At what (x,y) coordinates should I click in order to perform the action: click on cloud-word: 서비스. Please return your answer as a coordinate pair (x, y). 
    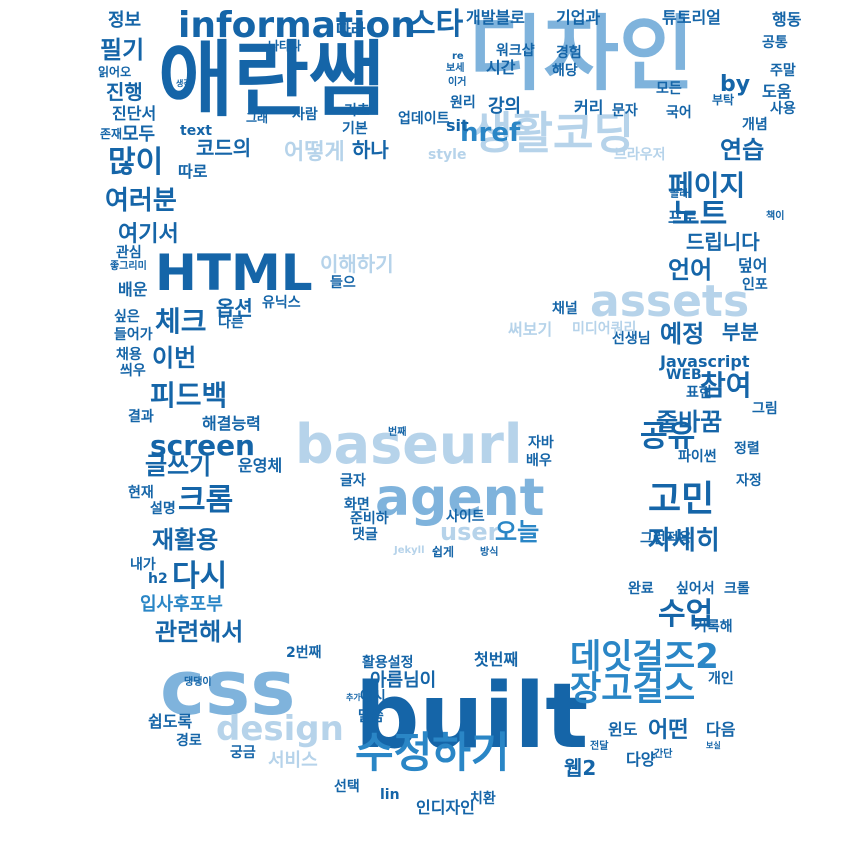
    Looking at the image, I should click on (293, 760).